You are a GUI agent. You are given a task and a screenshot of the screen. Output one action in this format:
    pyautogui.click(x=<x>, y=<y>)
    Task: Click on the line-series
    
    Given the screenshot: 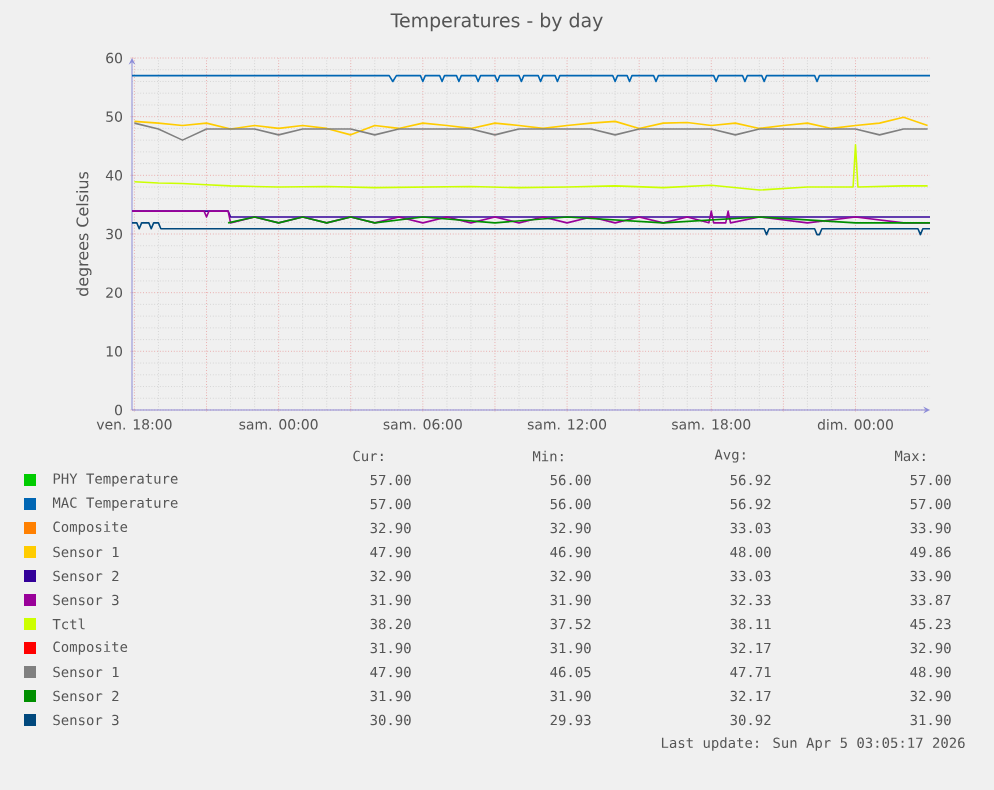 What is the action you would take?
    pyautogui.click(x=531, y=126)
    